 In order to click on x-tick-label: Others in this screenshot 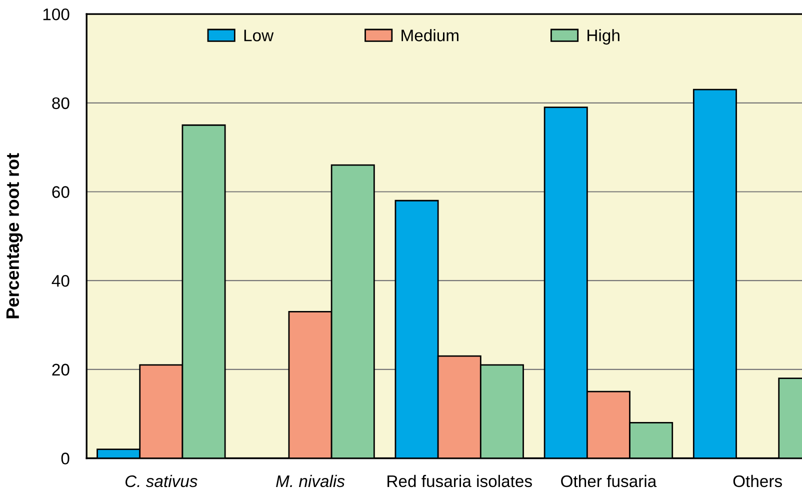, I will do `click(757, 481)`.